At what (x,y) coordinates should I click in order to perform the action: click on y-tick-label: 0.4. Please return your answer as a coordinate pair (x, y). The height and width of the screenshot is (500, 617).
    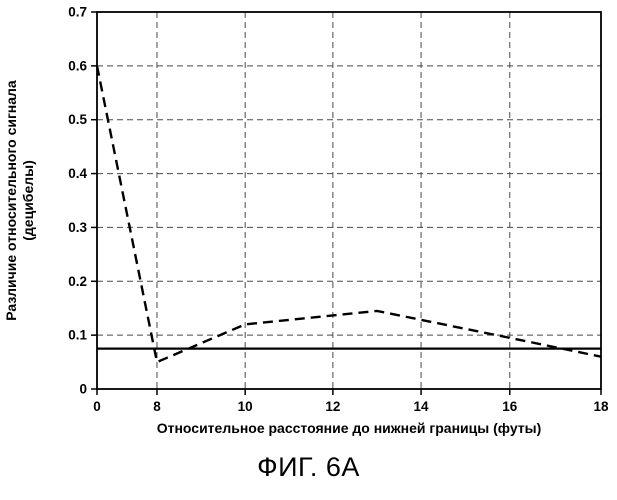
    Looking at the image, I should click on (77, 173).